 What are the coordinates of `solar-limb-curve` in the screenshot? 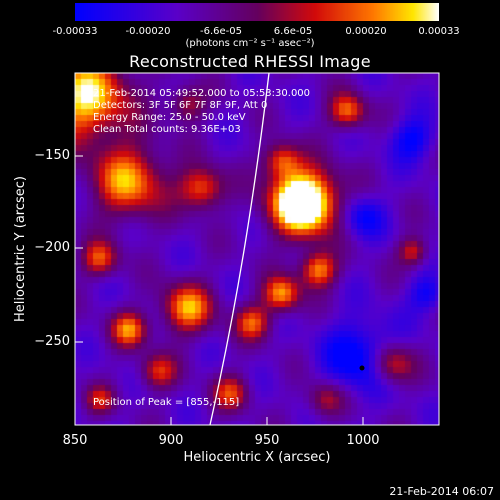 It's located at (239, 249).